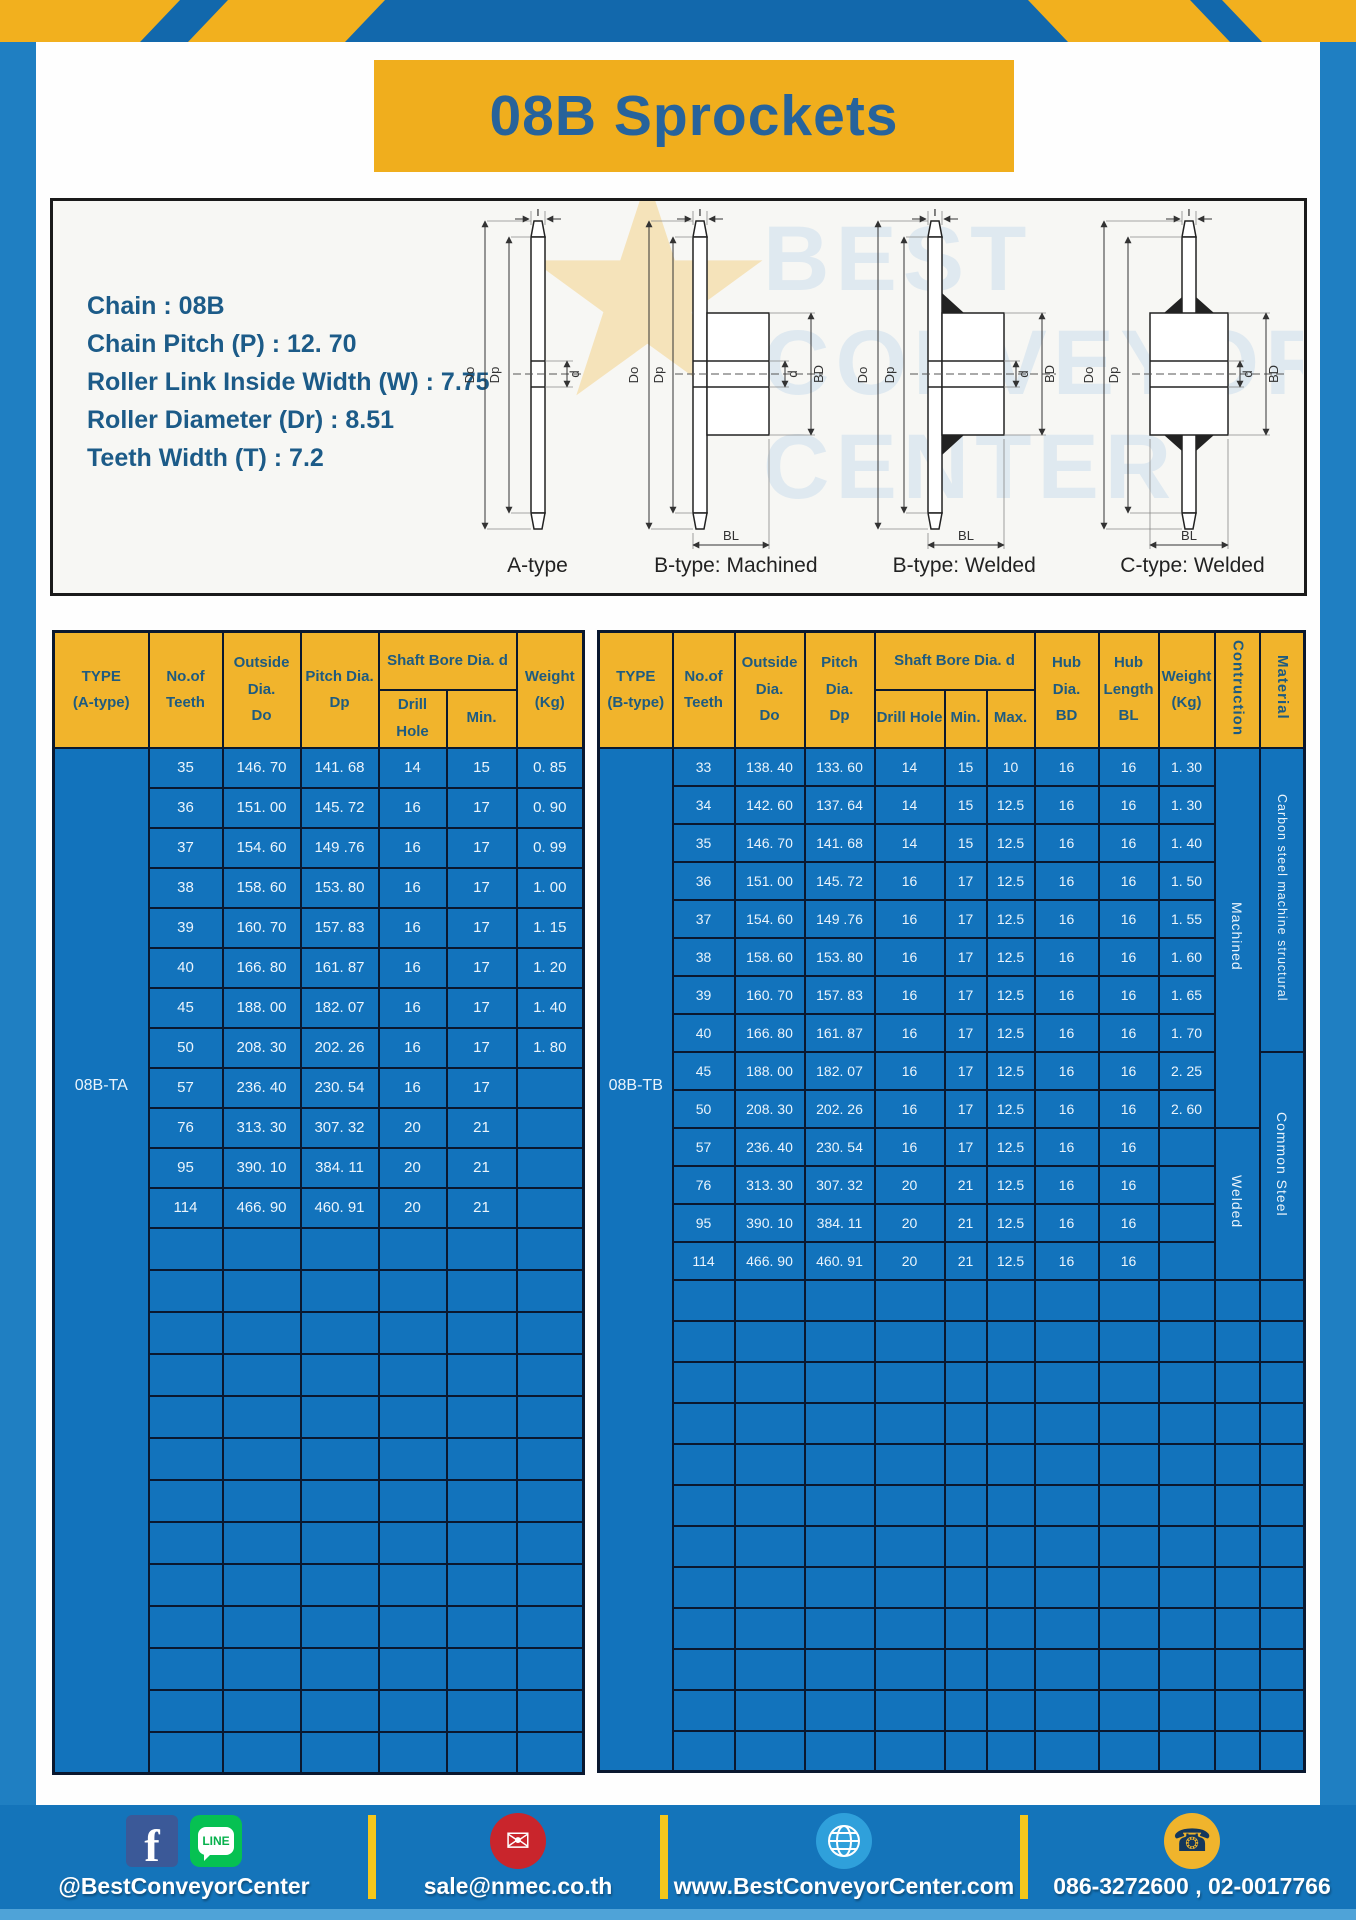 Image resolution: width=1356 pixels, height=1920 pixels. Describe the element at coordinates (339, 1007) in the screenshot. I see `table-cell: 182. 07` at that location.